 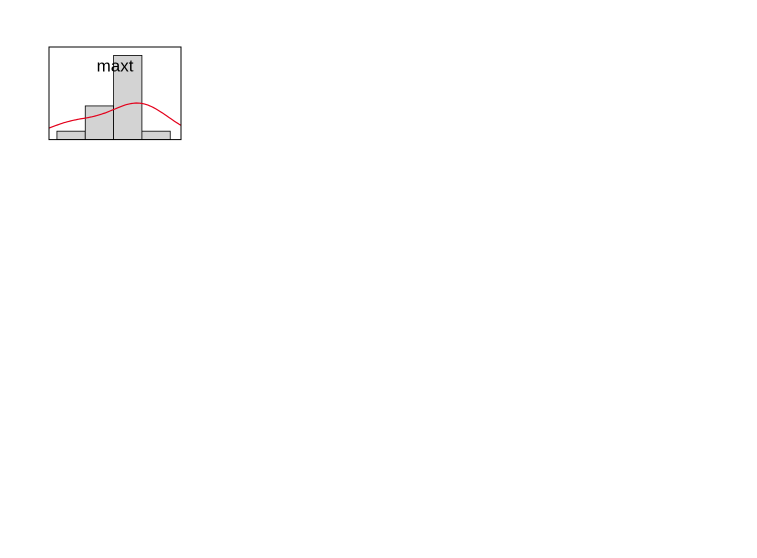 I want to click on density-curve, so click(x=115, y=115).